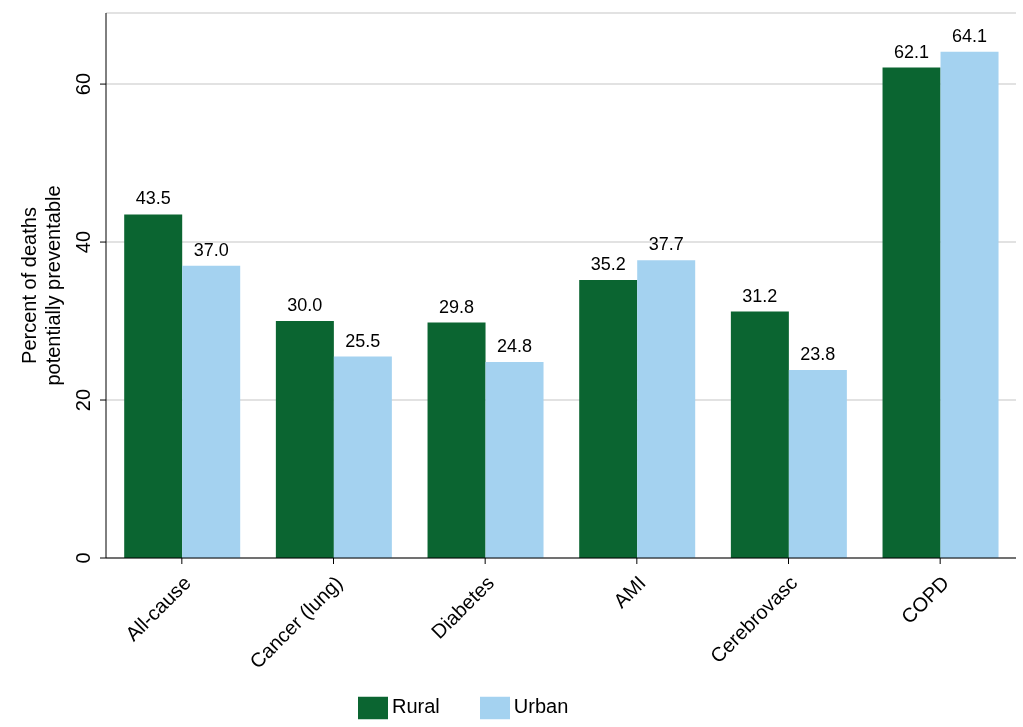 The width and height of the screenshot is (1023, 727). Describe the element at coordinates (666, 244) in the screenshot. I see `data-label: 37.7` at that location.